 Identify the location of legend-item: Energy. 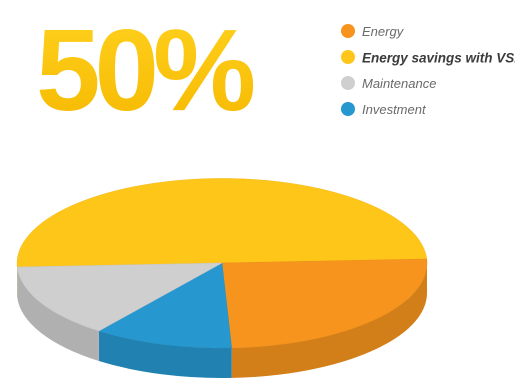
(428, 31).